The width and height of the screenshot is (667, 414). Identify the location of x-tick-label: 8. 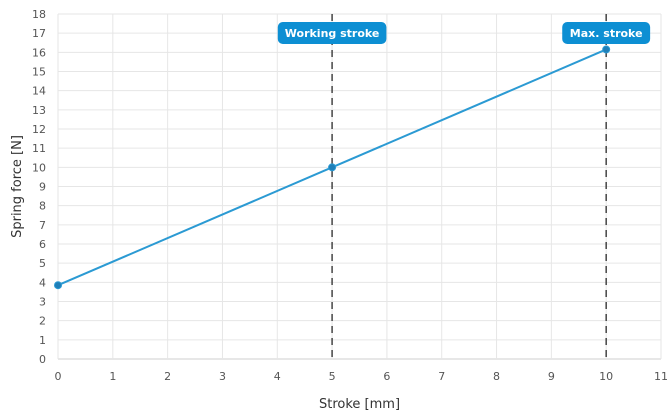
(496, 376).